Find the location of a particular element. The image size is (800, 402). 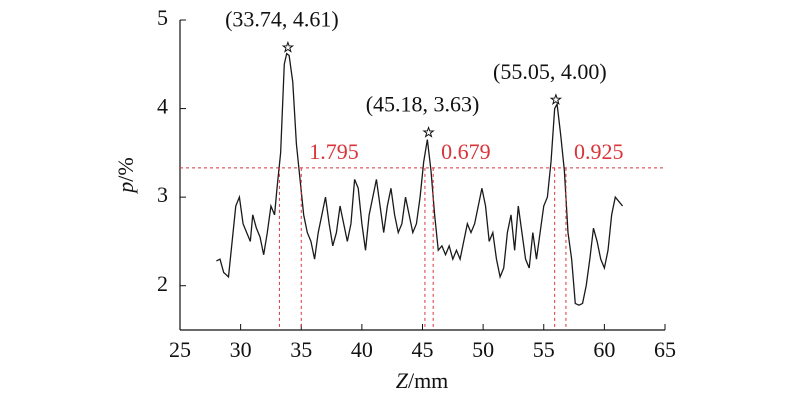

y-tick-label: 4 is located at coordinates (162, 106).